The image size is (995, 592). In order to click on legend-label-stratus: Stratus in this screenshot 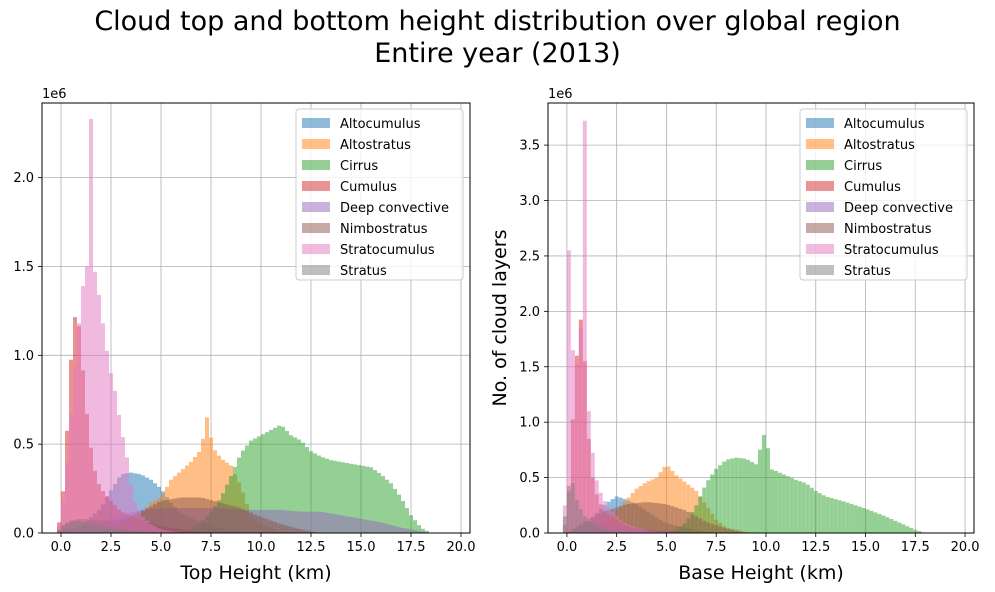, I will do `click(363, 271)`.